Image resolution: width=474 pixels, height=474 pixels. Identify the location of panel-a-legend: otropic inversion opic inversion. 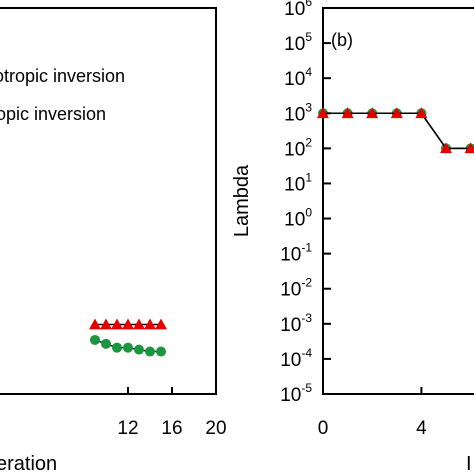
(62, 95).